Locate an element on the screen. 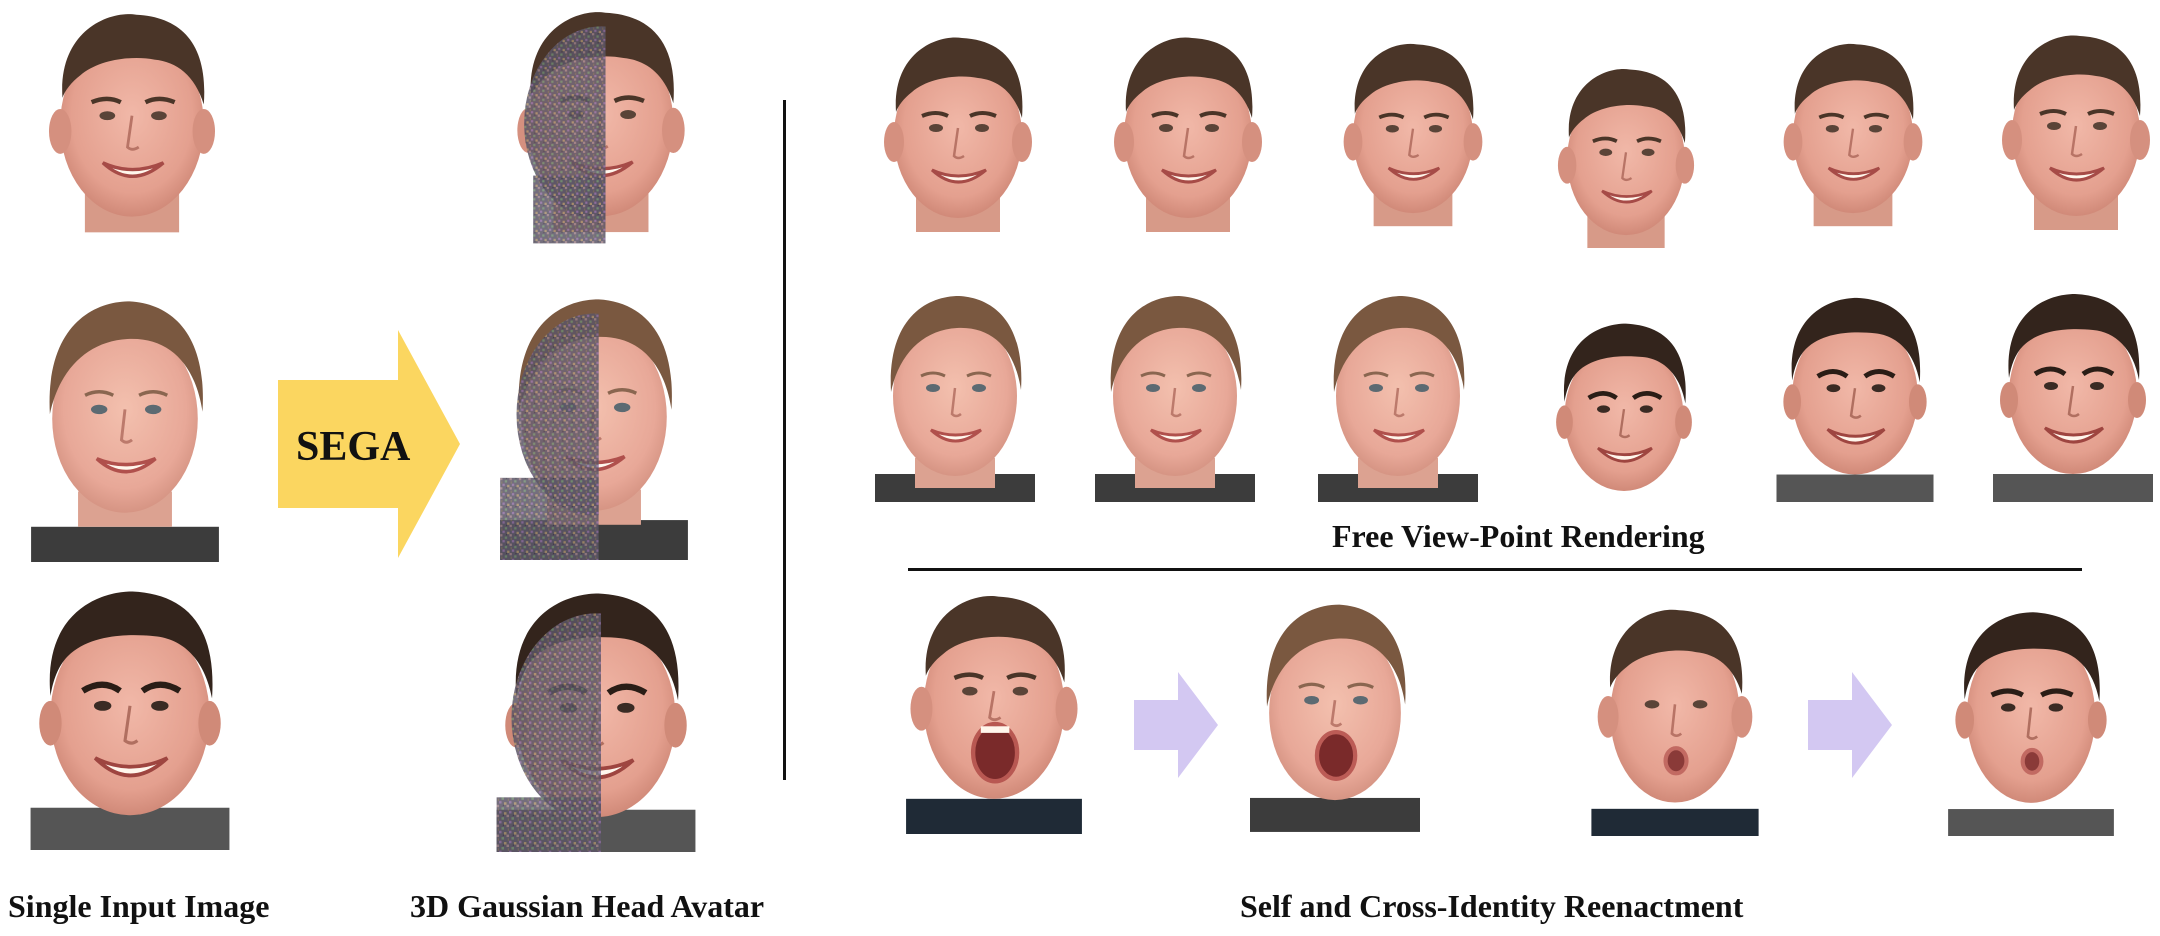 The image size is (2160, 936). reenact-source-man-pout is located at coordinates (1675, 720).